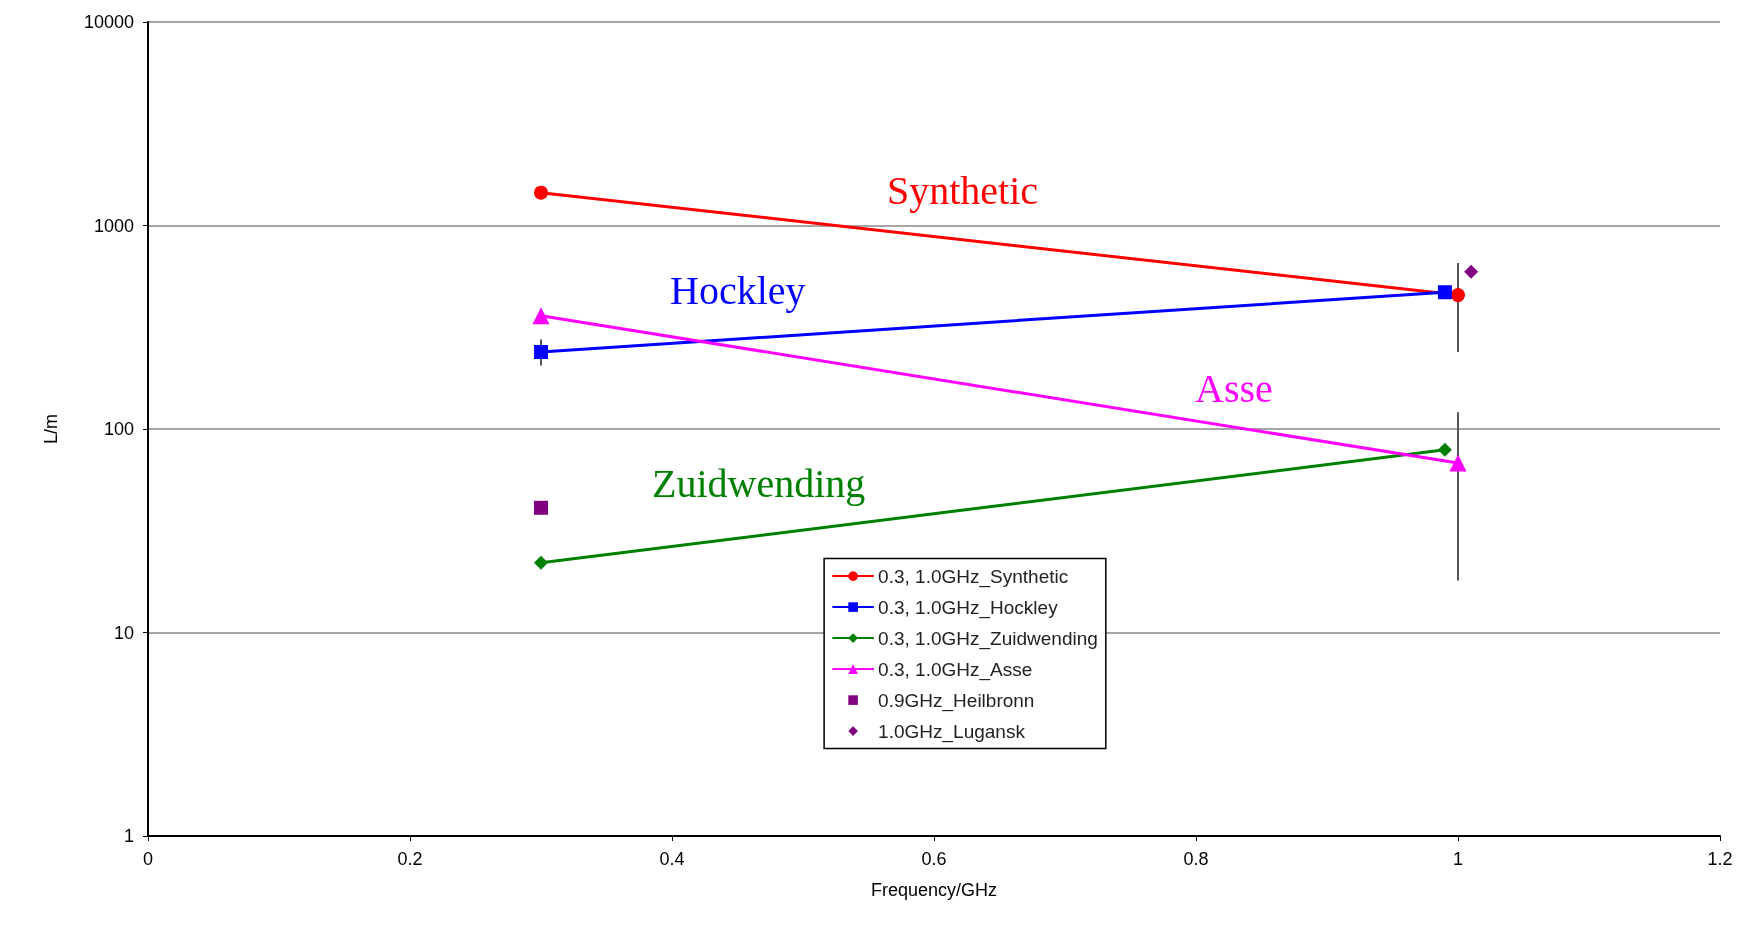 The height and width of the screenshot is (931, 1746). Describe the element at coordinates (410, 859) in the screenshot. I see `x-tick-label: 0.2` at that location.